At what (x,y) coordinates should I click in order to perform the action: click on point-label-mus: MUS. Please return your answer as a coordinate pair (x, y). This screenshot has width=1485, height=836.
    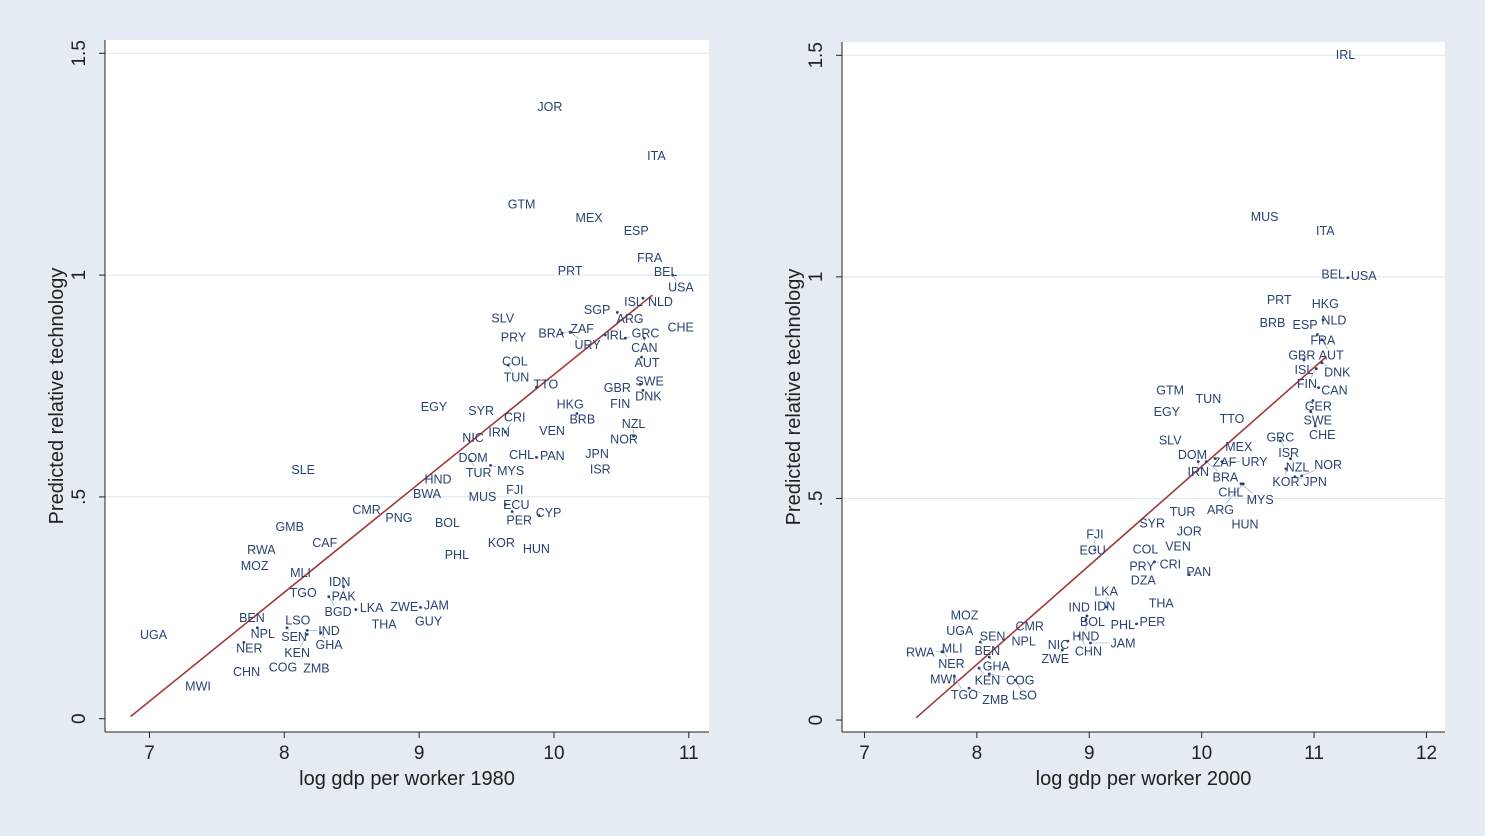
    Looking at the image, I should click on (483, 497).